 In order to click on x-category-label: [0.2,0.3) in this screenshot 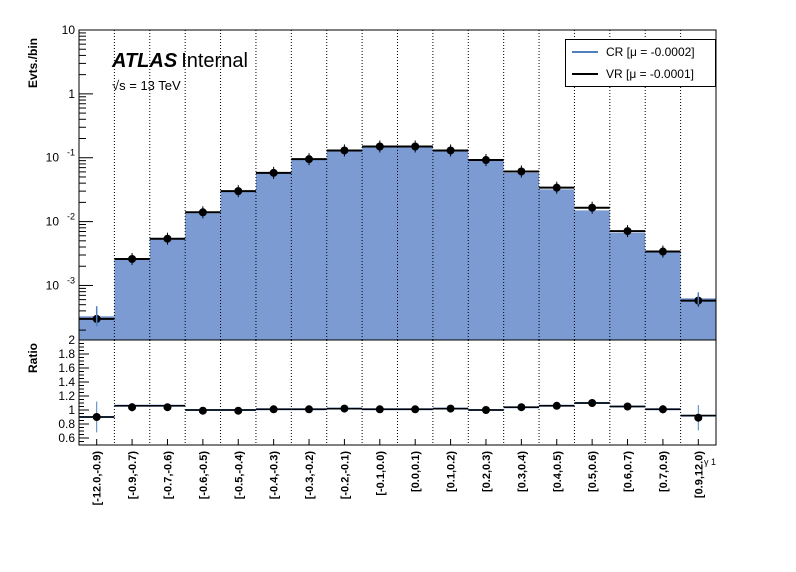, I will do `click(487, 471)`.